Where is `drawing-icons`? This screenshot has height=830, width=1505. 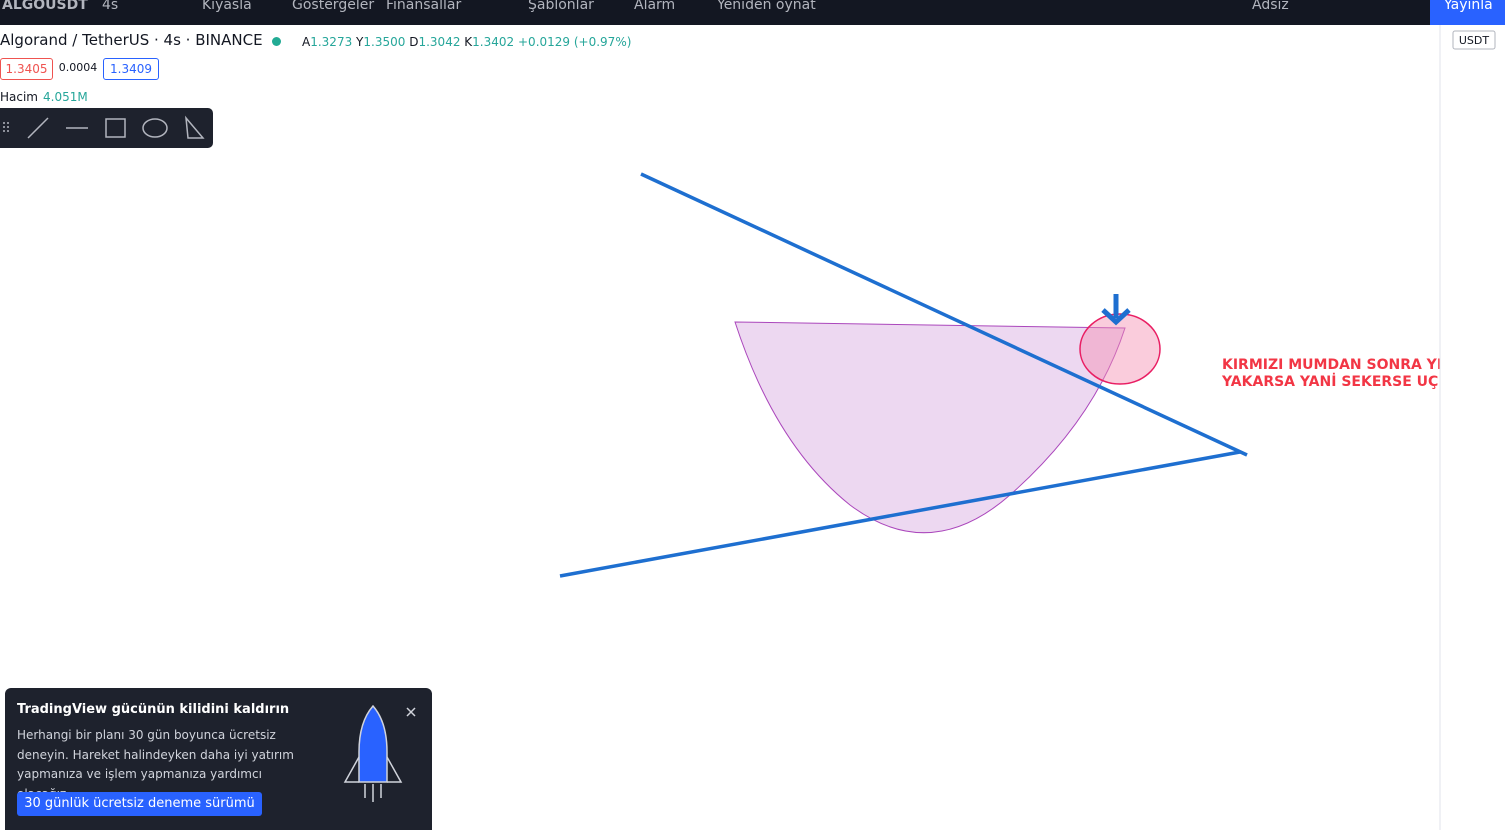
drawing-icons is located at coordinates (104, 127).